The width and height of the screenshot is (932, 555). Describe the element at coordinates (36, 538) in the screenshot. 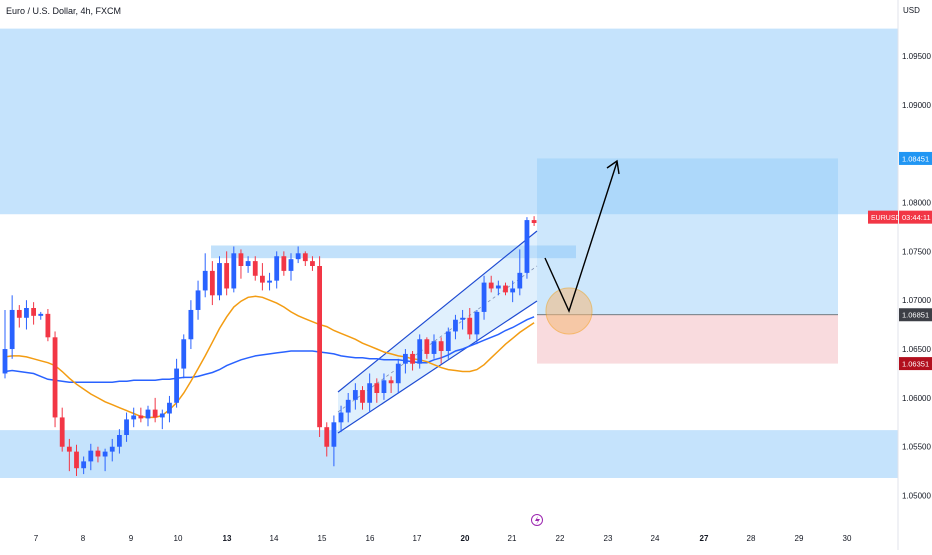

I see `date-tick-label: 7` at that location.